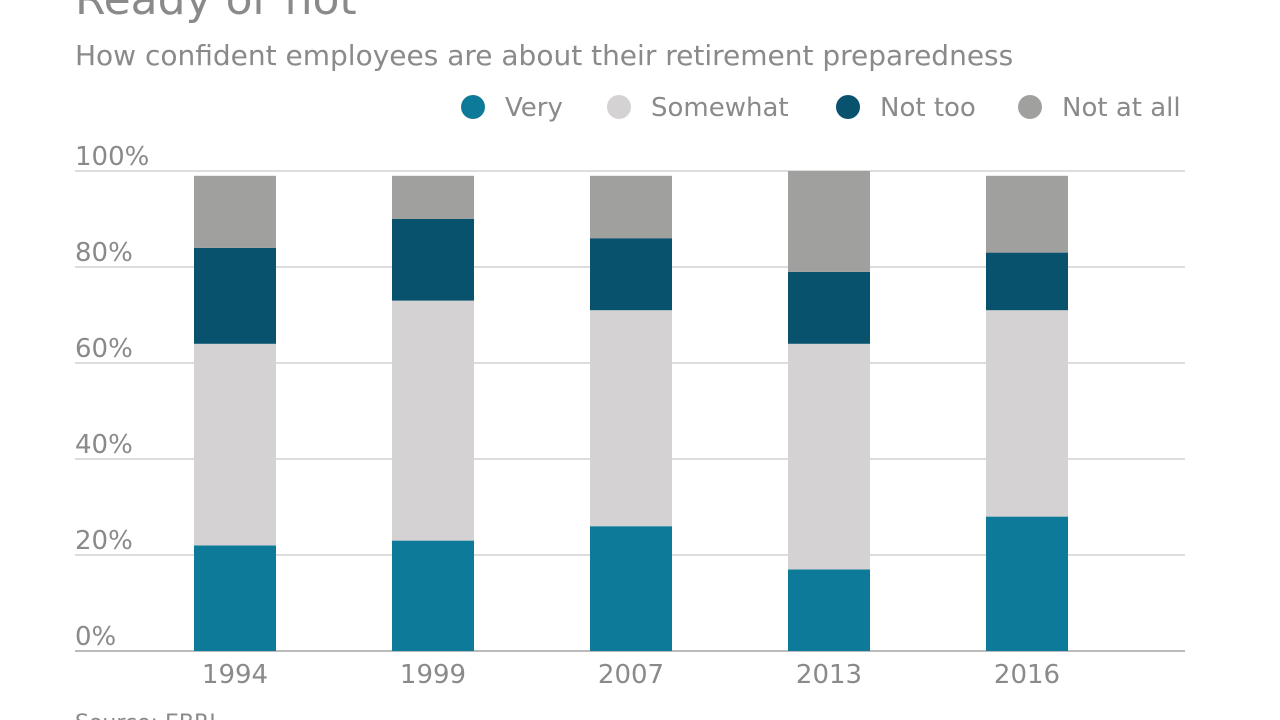 The width and height of the screenshot is (1280, 720). What do you see at coordinates (145, 715) in the screenshot?
I see `source: Source: EBRI` at bounding box center [145, 715].